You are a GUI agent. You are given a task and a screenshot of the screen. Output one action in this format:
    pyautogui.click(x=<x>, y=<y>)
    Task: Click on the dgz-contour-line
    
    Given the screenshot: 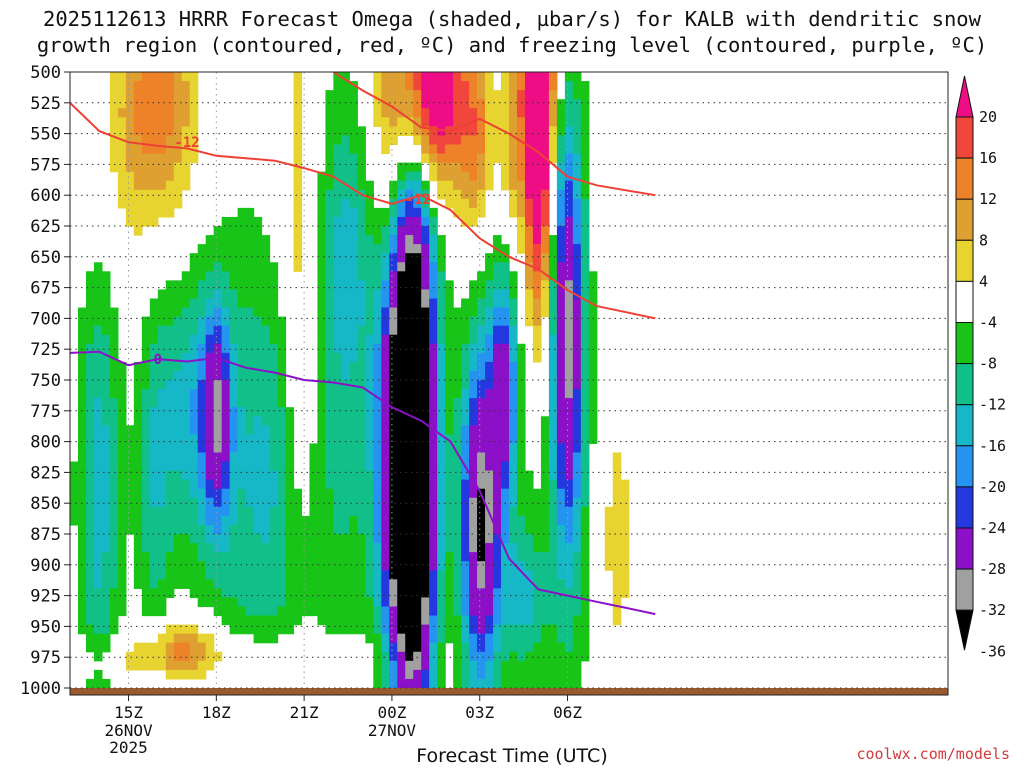 What is the action you would take?
    pyautogui.click(x=494, y=134)
    